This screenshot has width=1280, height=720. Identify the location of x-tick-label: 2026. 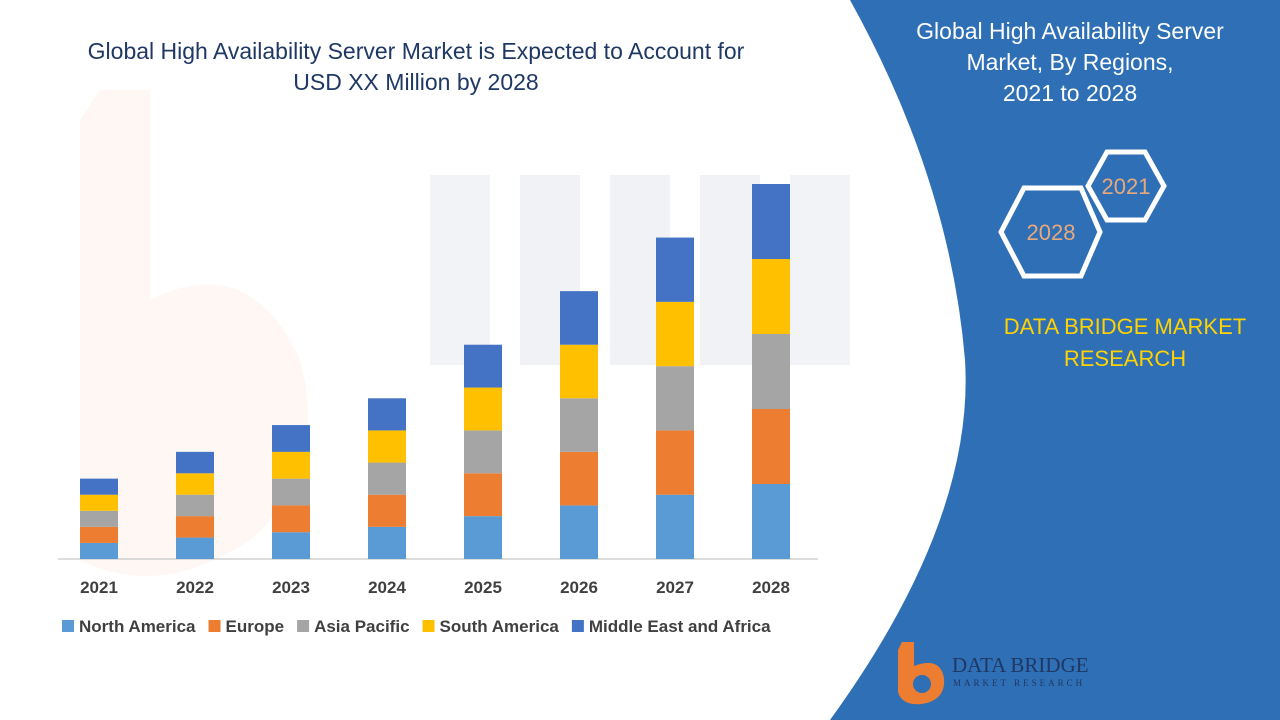
(579, 587).